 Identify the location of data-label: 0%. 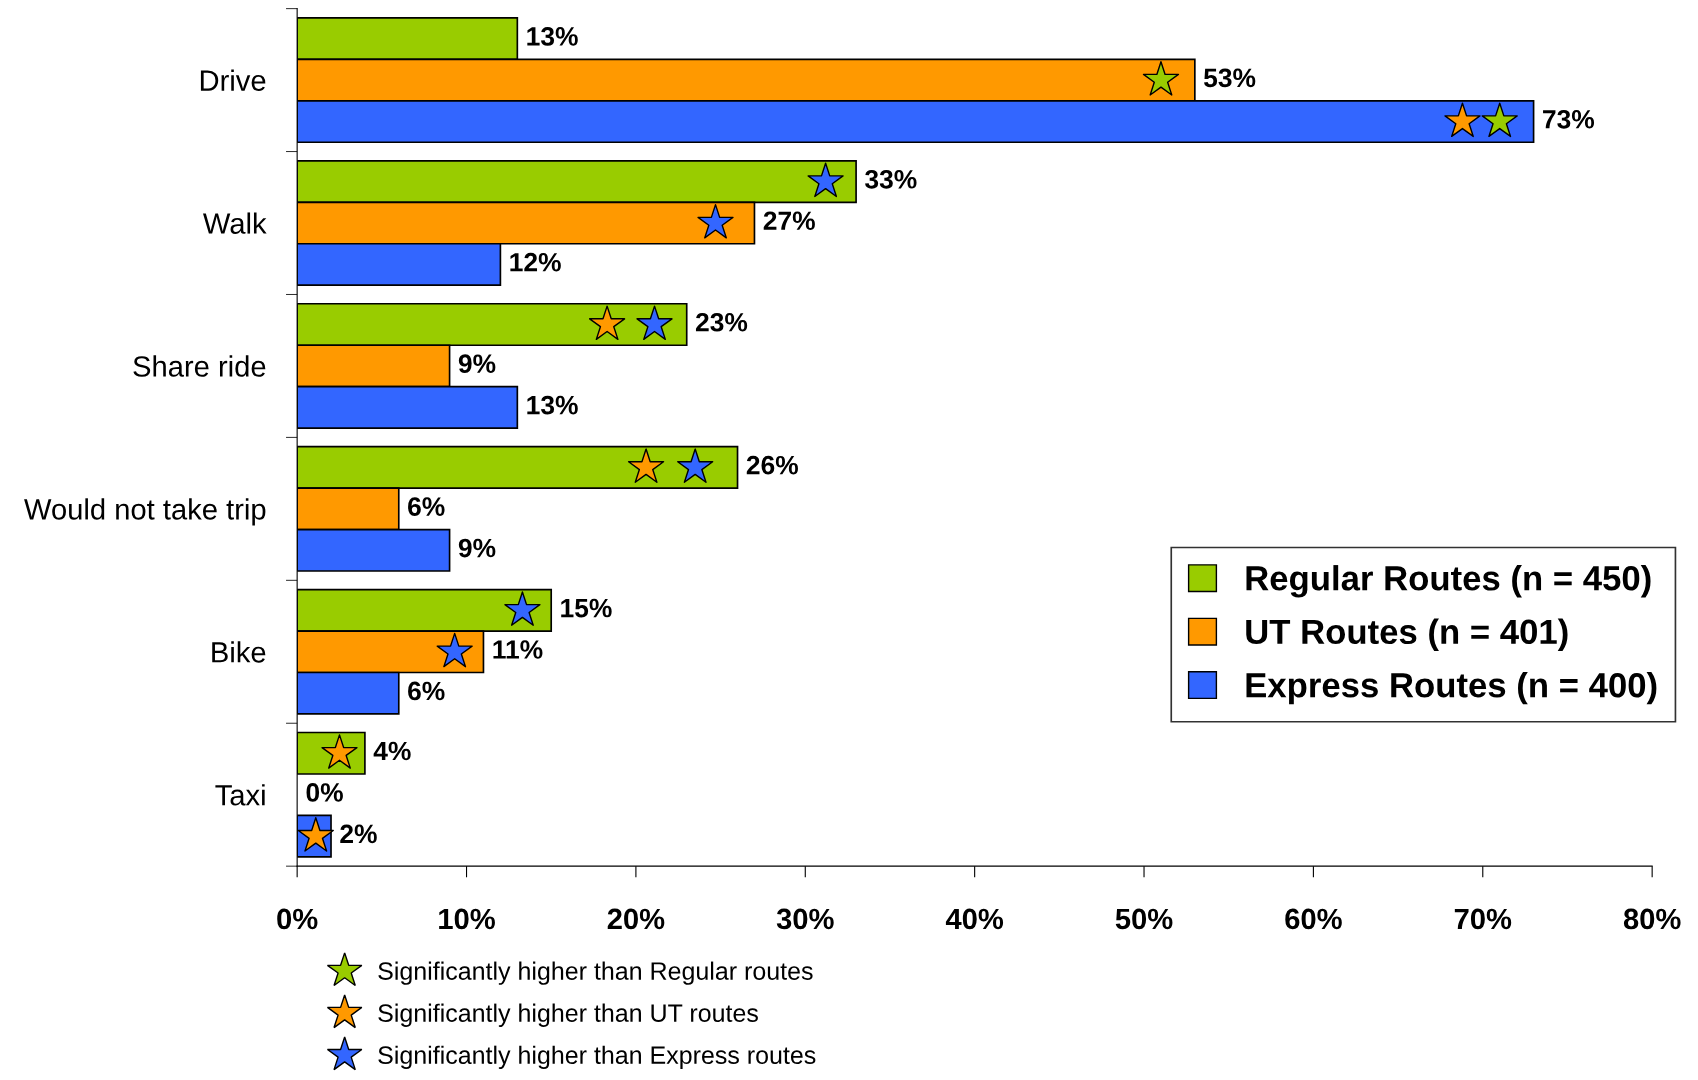
(324, 792).